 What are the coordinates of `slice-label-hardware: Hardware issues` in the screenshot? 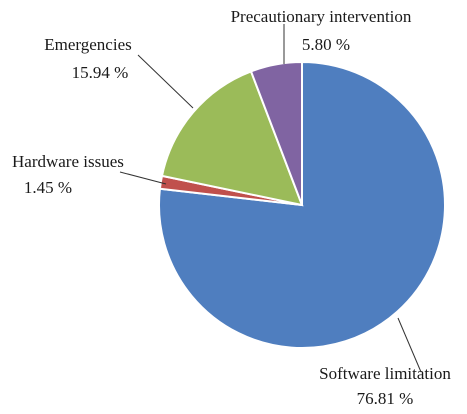 It's located at (68, 161).